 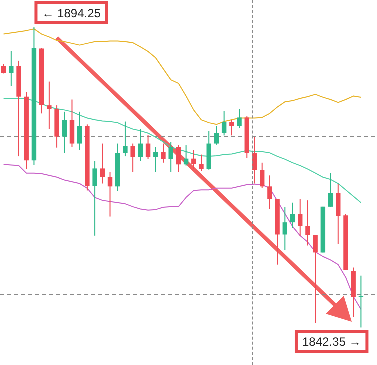 What do you see at coordinates (72, 13) in the screenshot?
I see `text: ← 1894.25` at bounding box center [72, 13].